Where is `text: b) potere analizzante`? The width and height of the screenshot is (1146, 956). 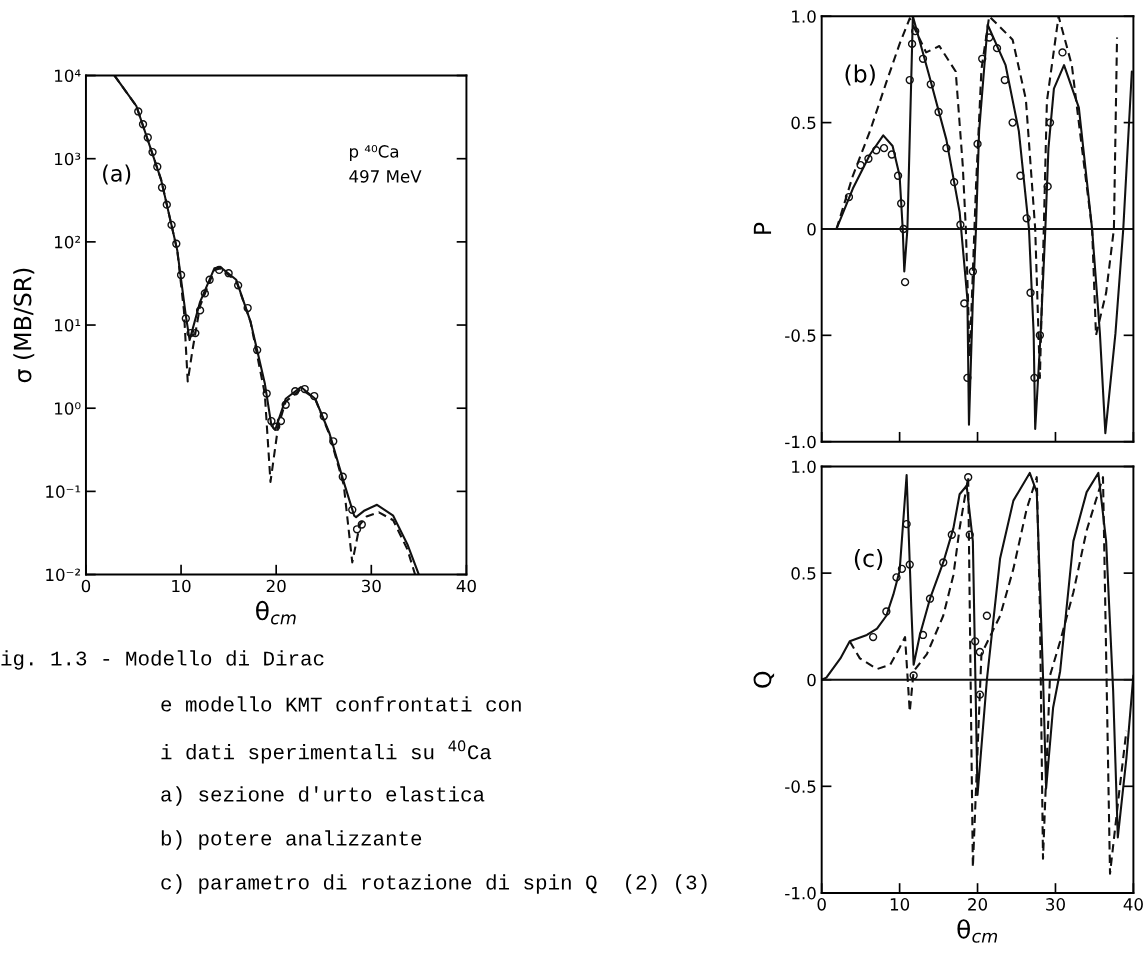 text: b) potere analizzante is located at coordinates (291, 840).